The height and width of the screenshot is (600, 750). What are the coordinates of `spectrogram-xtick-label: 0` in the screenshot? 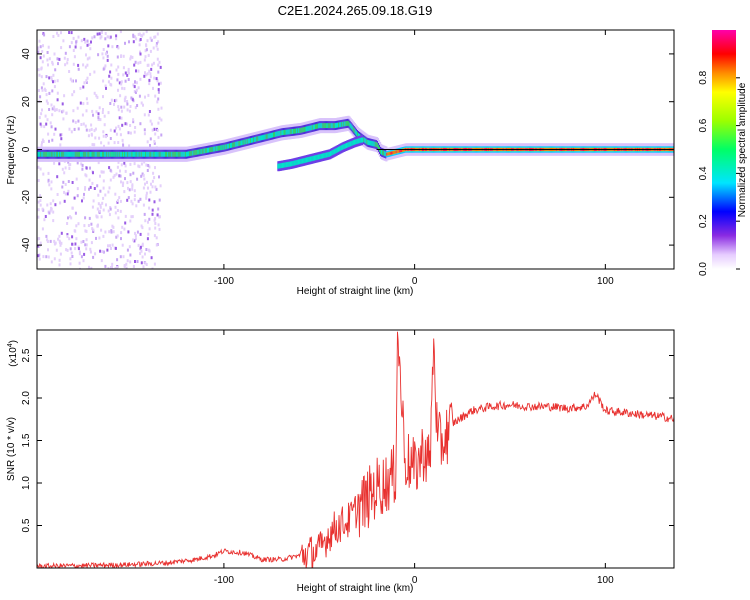 It's located at (415, 281).